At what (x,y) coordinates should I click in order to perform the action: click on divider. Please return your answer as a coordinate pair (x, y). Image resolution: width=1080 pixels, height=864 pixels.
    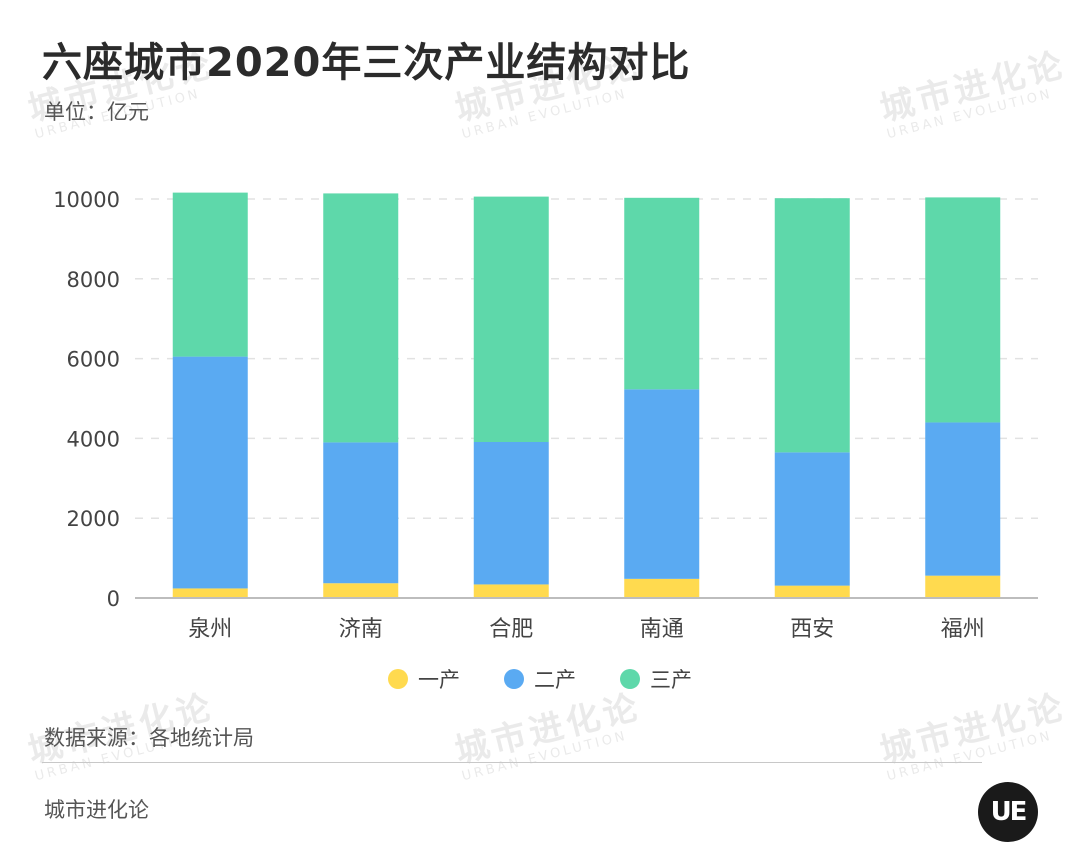
    Looking at the image, I should click on (512, 762).